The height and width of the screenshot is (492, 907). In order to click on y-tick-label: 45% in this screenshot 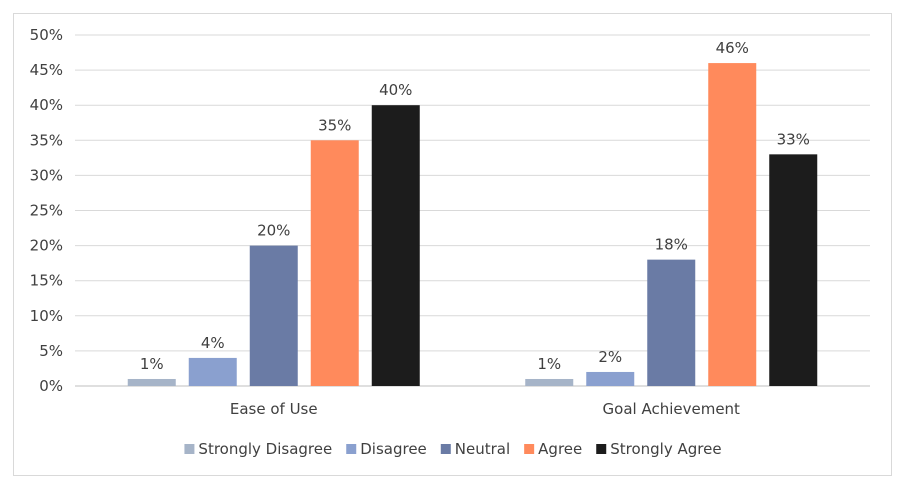, I will do `click(46, 70)`.